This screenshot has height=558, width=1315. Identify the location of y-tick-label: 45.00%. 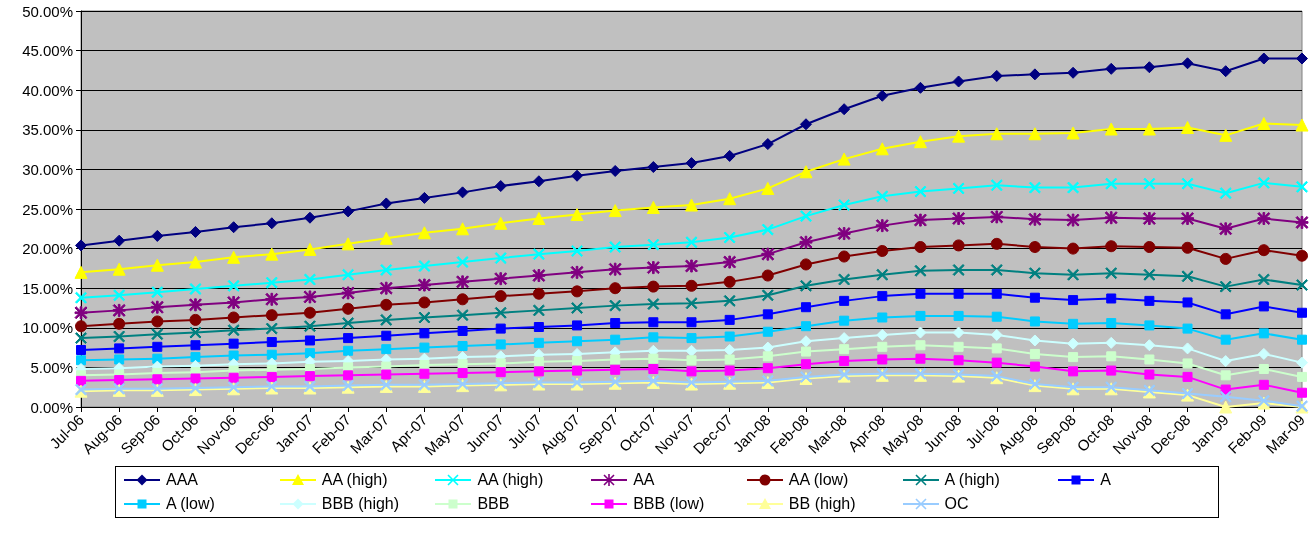
(47, 51).